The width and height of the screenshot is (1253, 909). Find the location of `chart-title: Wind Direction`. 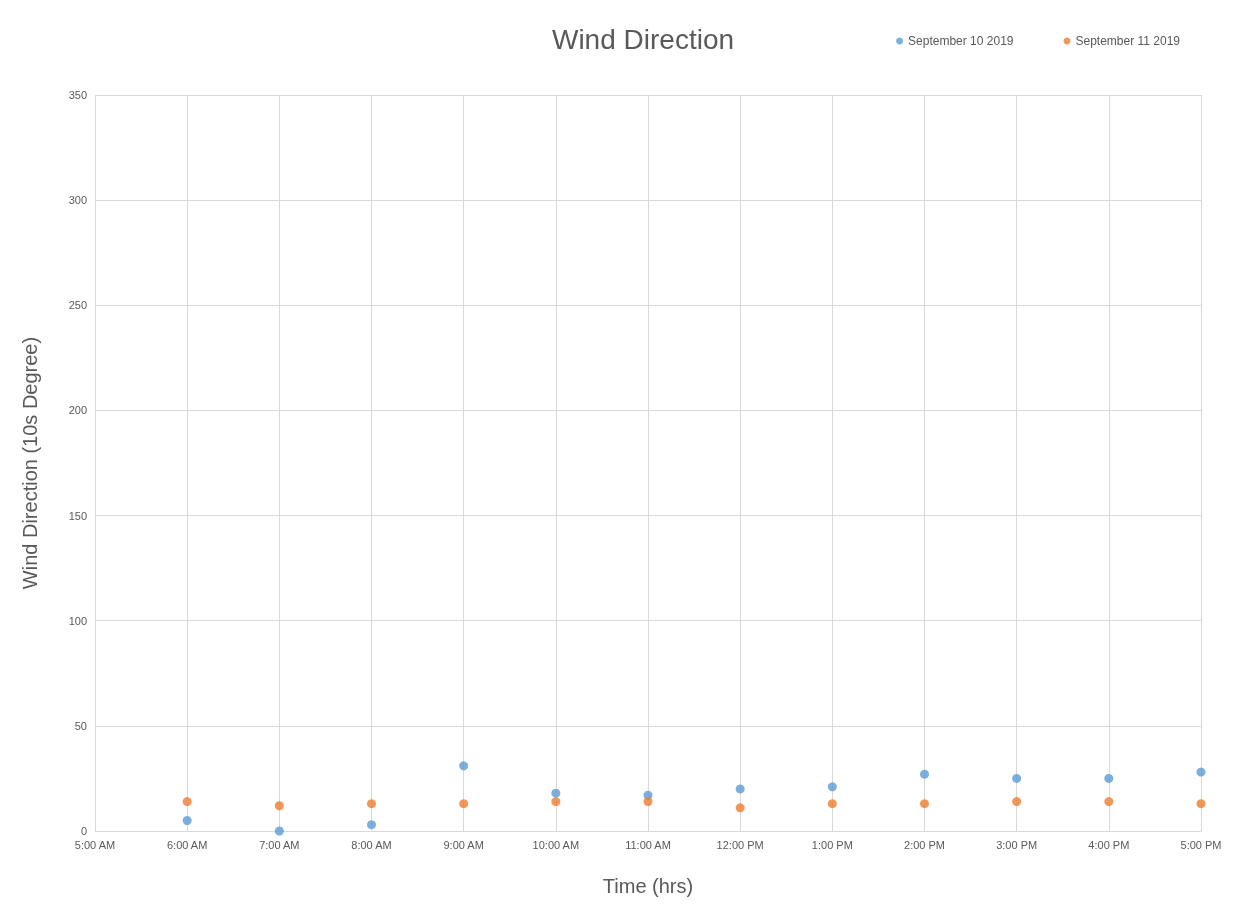

chart-title: Wind Direction is located at coordinates (643, 39).